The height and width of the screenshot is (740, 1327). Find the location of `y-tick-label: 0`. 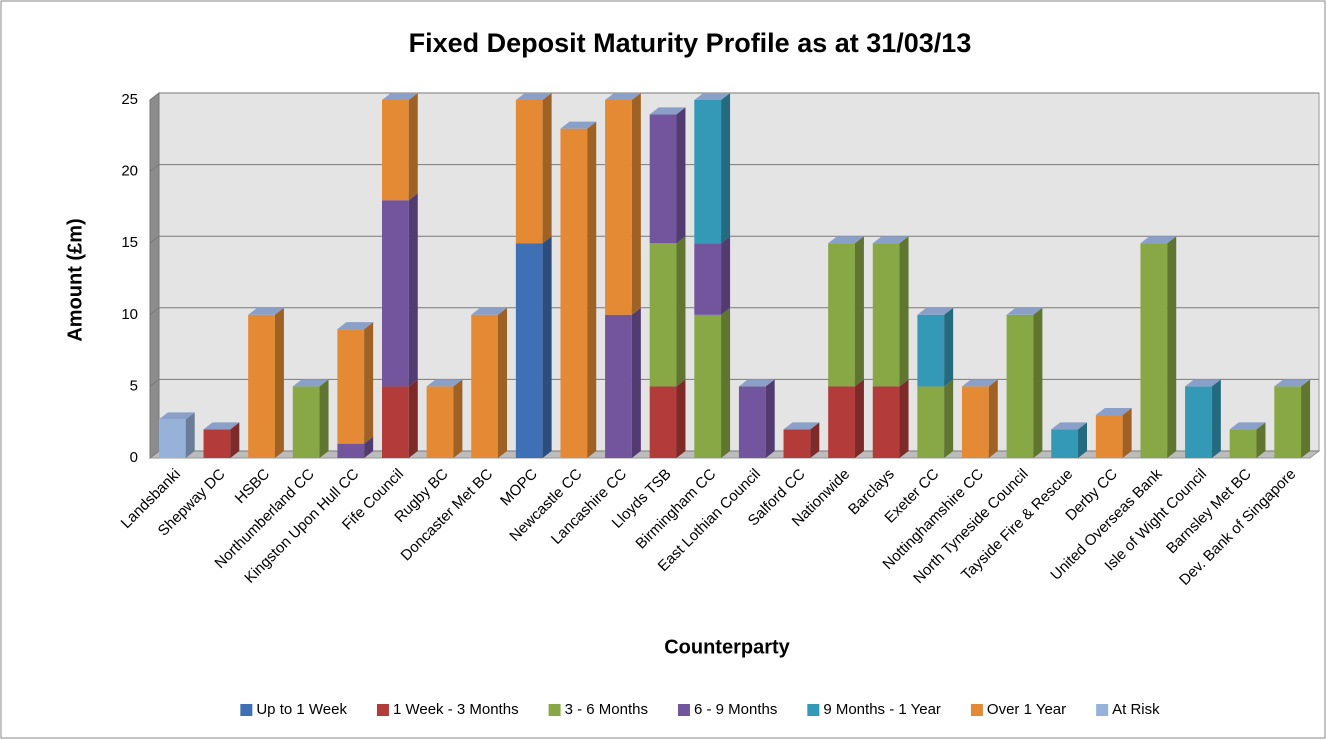

y-tick-label: 0 is located at coordinates (134, 457).